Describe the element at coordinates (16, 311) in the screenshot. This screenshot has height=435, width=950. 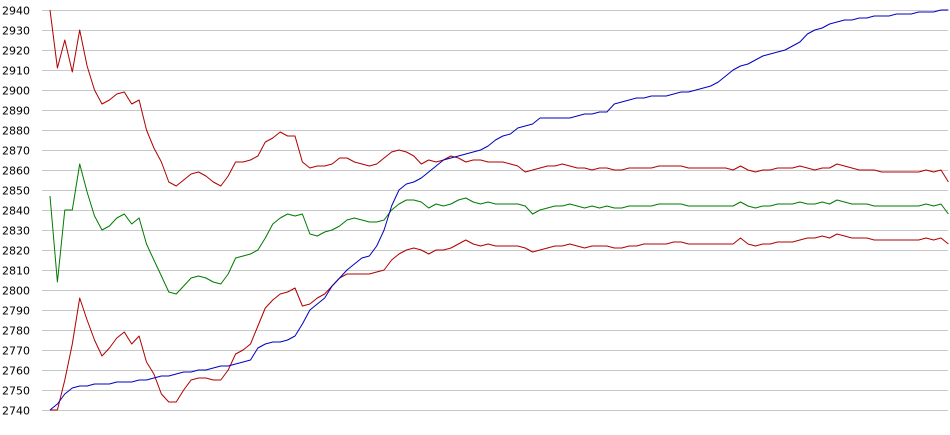
I see `y-tick-label: 2790` at that location.